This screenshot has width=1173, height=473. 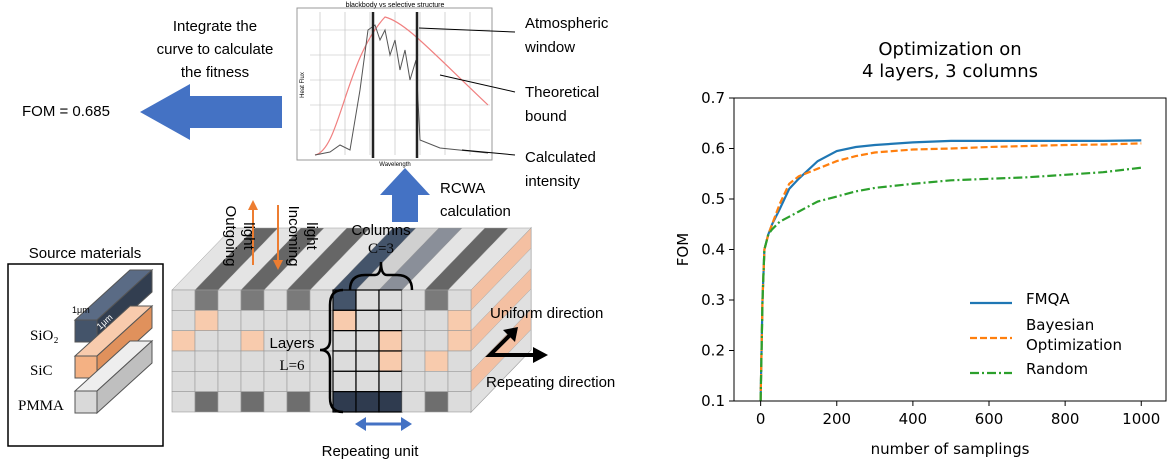 I want to click on fom-label: FOM = 0.685, so click(x=66, y=111).